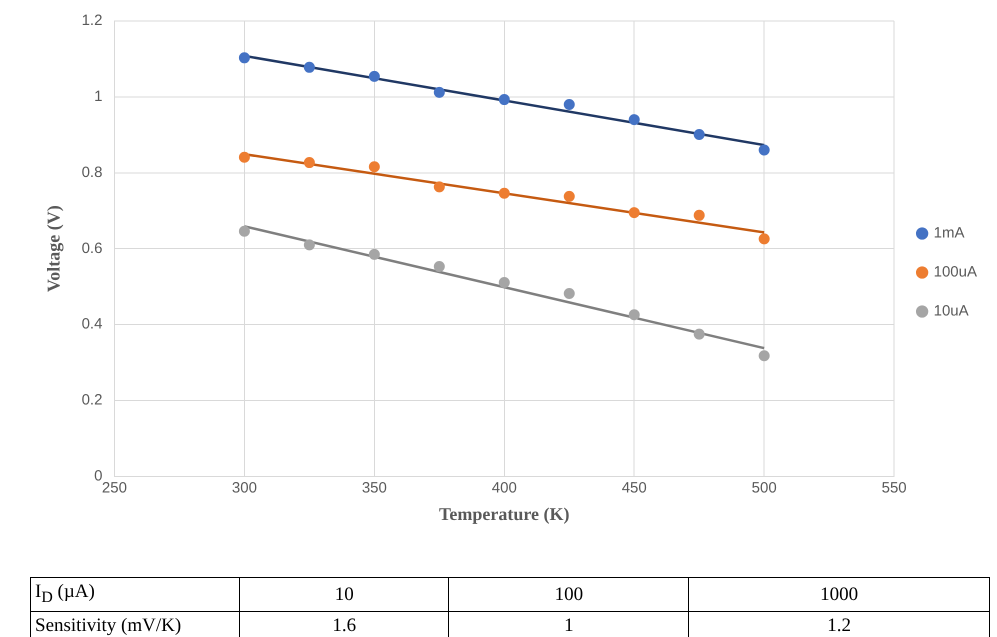 The height and width of the screenshot is (637, 997). Describe the element at coordinates (955, 272) in the screenshot. I see `legend-label: 100uA` at that location.